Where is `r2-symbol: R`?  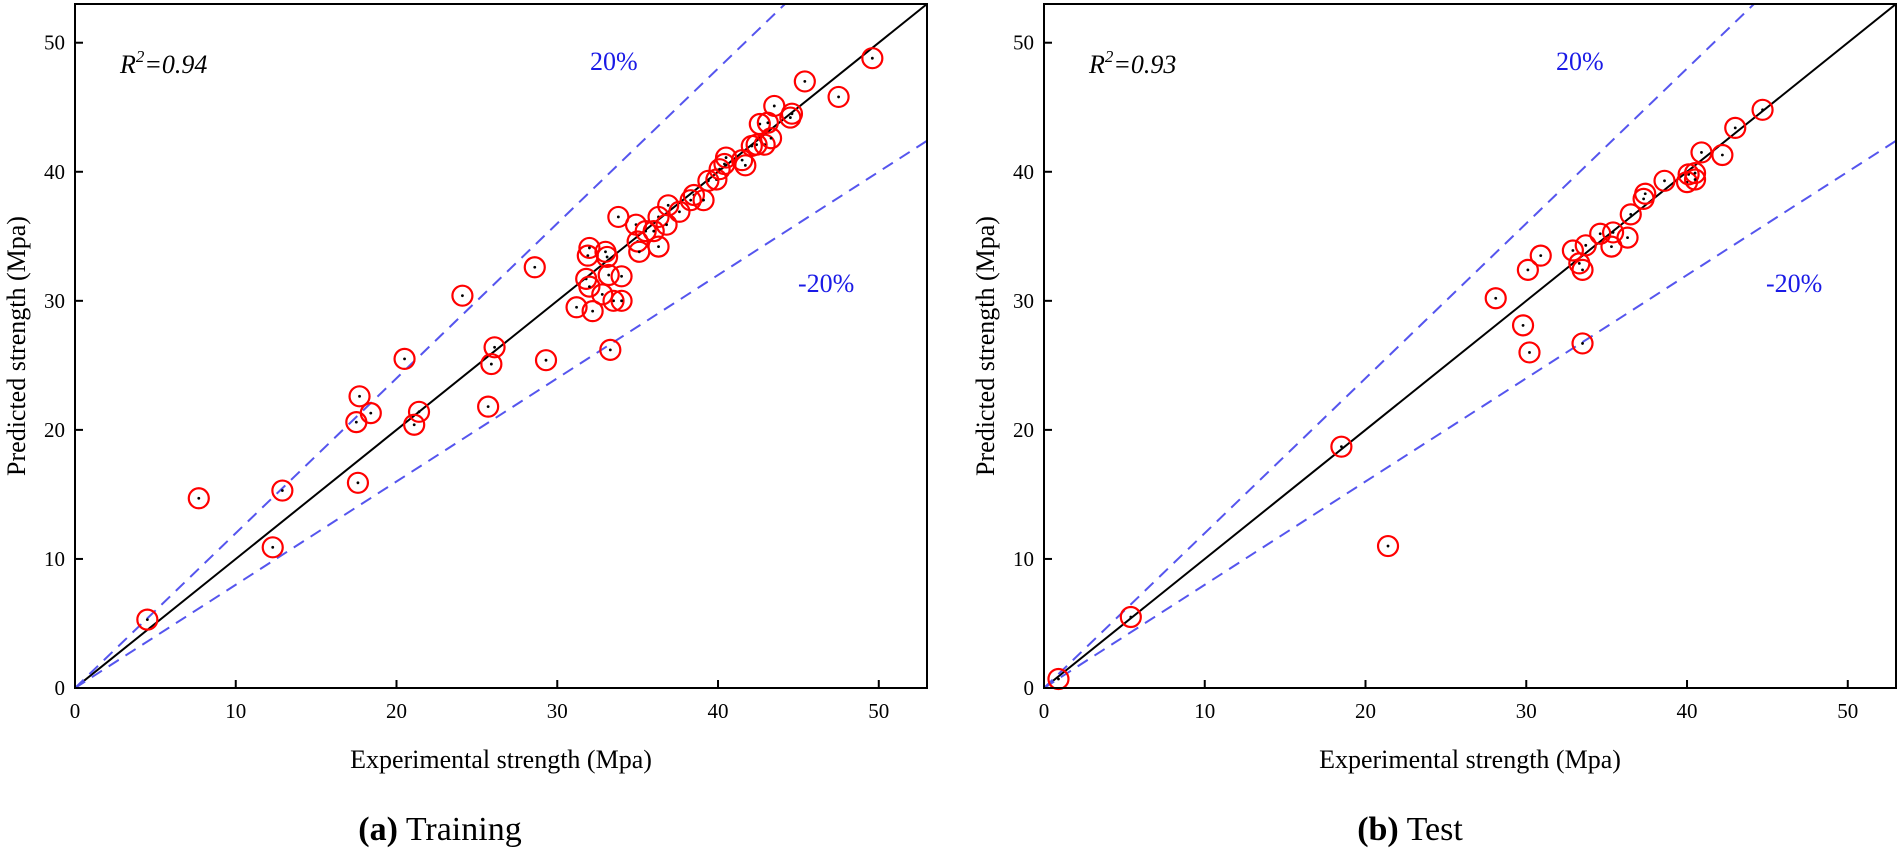 r2-symbol: R is located at coordinates (127, 64).